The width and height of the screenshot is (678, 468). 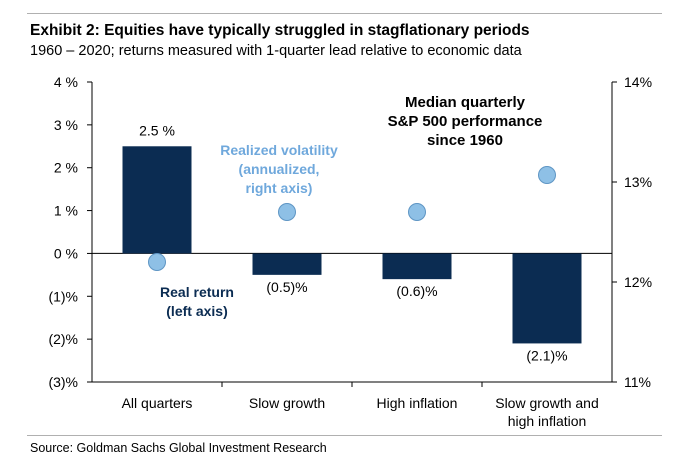 What do you see at coordinates (465, 140) in the screenshot?
I see `chart-title: since 1960` at bounding box center [465, 140].